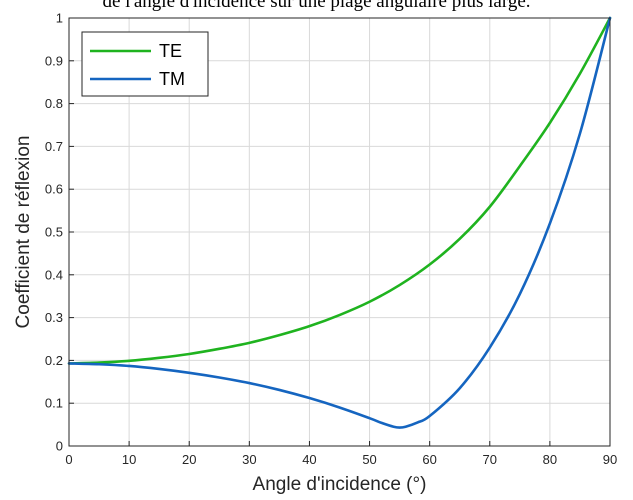 This screenshot has height=500, width=633. Describe the element at coordinates (54, 103) in the screenshot. I see `y-tick-label: 0.8` at that location.